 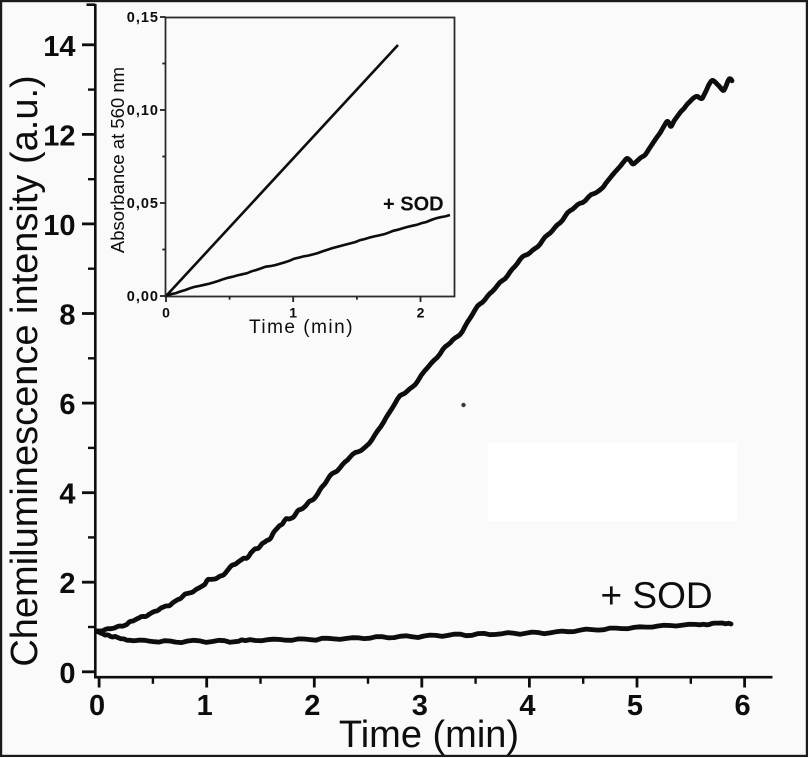 What do you see at coordinates (59, 136) in the screenshot?
I see `svg-text: 12` at bounding box center [59, 136].